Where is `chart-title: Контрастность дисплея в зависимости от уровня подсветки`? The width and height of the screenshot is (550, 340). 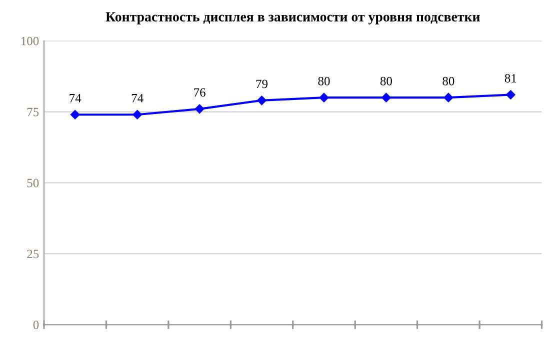 chart-title: Контрастность дисплея в зависимости от уровня подсветки is located at coordinates (293, 18).